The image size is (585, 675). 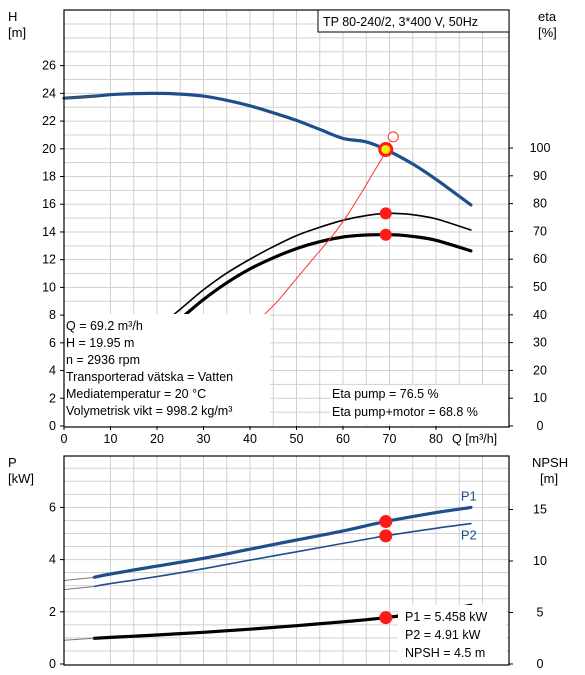 What do you see at coordinates (386, 149) in the screenshot?
I see `duty-point-center` at bounding box center [386, 149].